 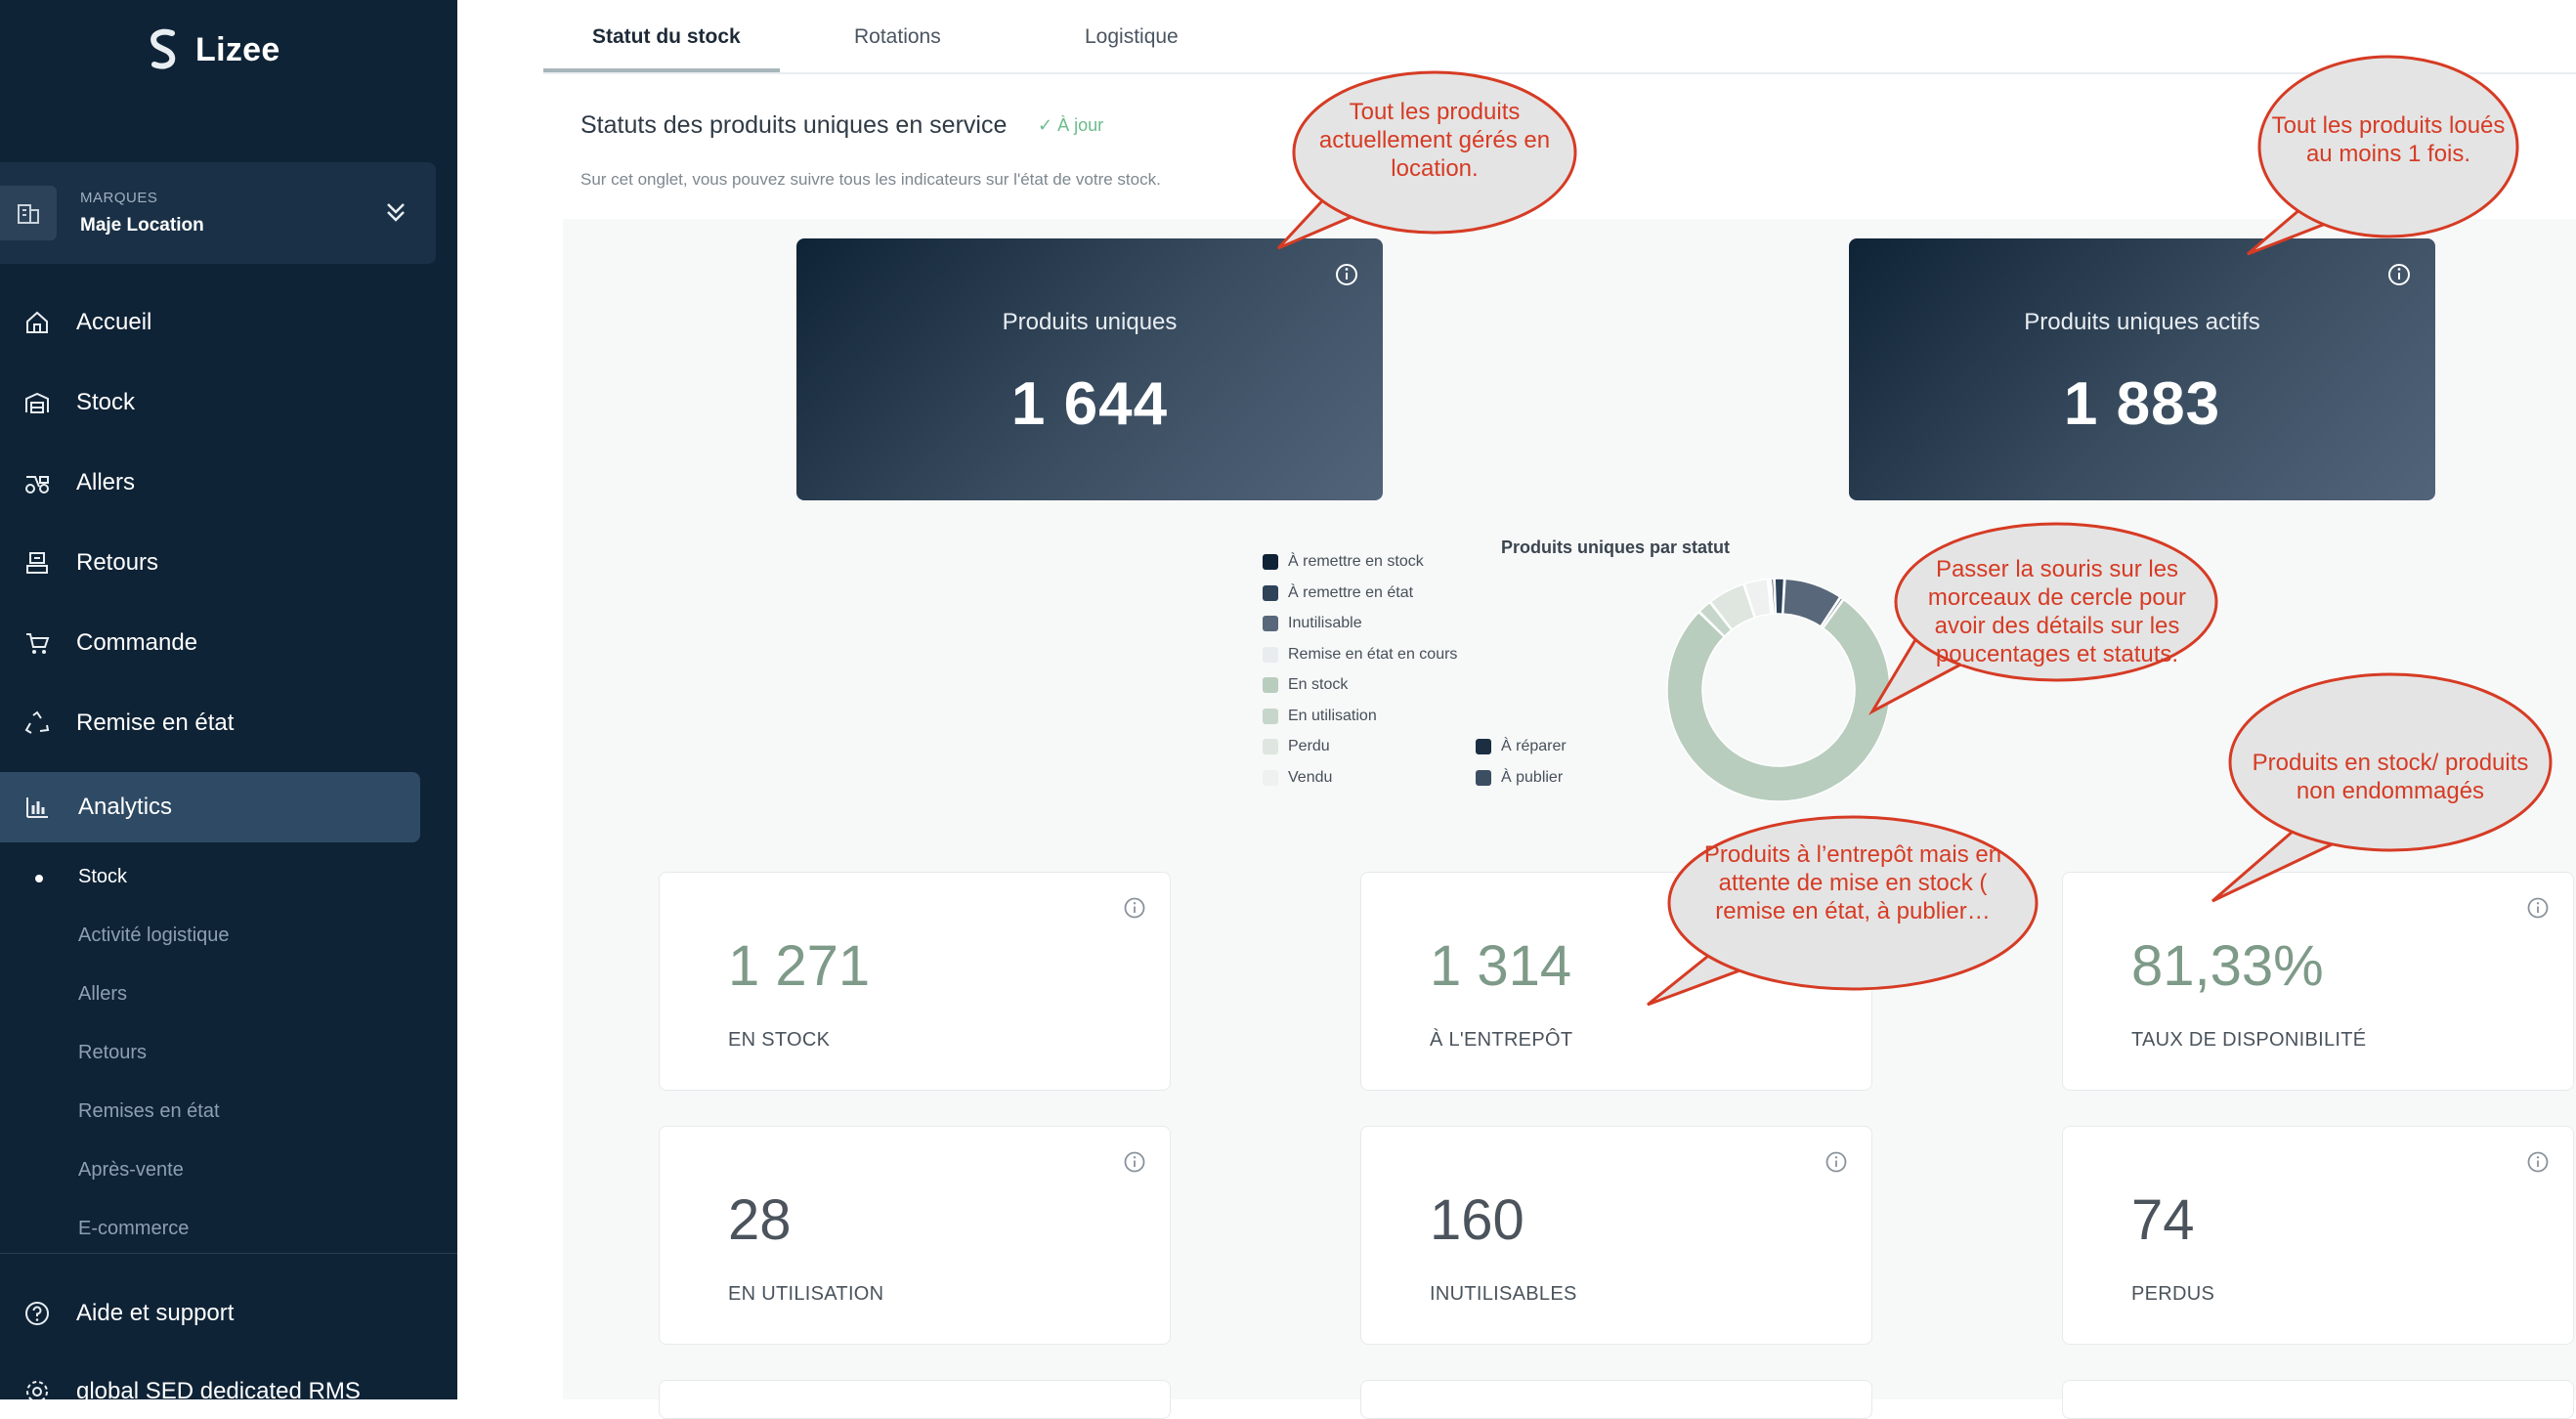 I want to click on nav-label: Allers, so click(x=106, y=482).